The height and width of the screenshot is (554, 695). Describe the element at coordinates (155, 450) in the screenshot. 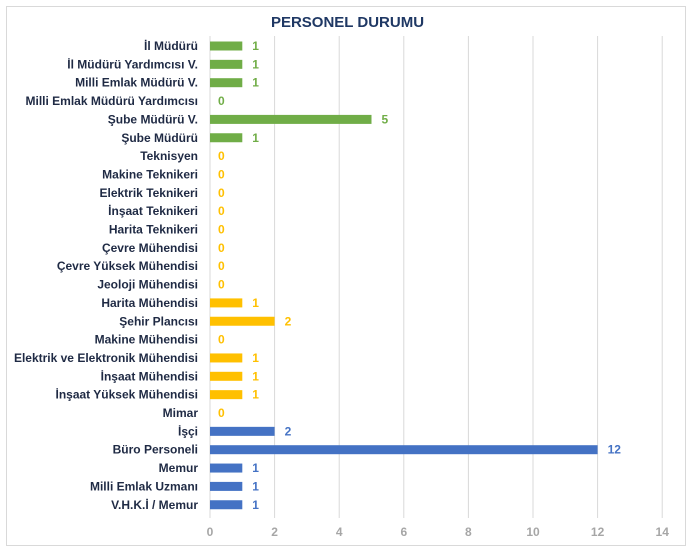

I see `category-label: Büro Personeli` at that location.